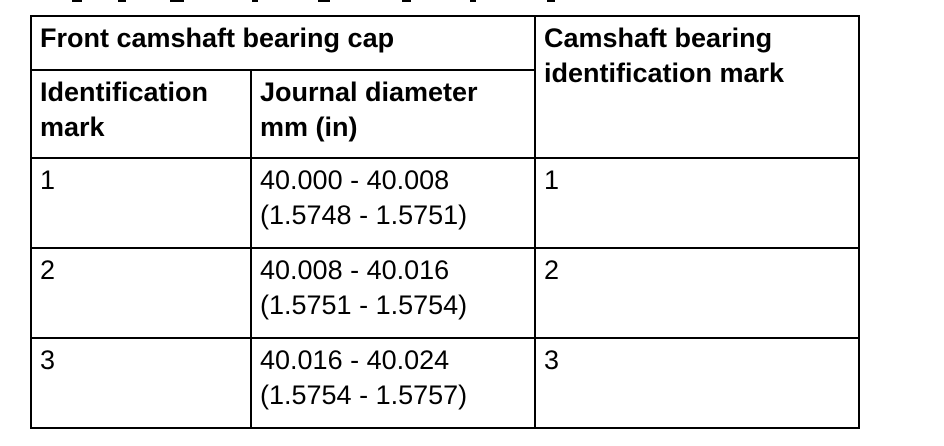 The width and height of the screenshot is (944, 446). What do you see at coordinates (309, 127) in the screenshot?
I see `header-line: mm (in)` at bounding box center [309, 127].